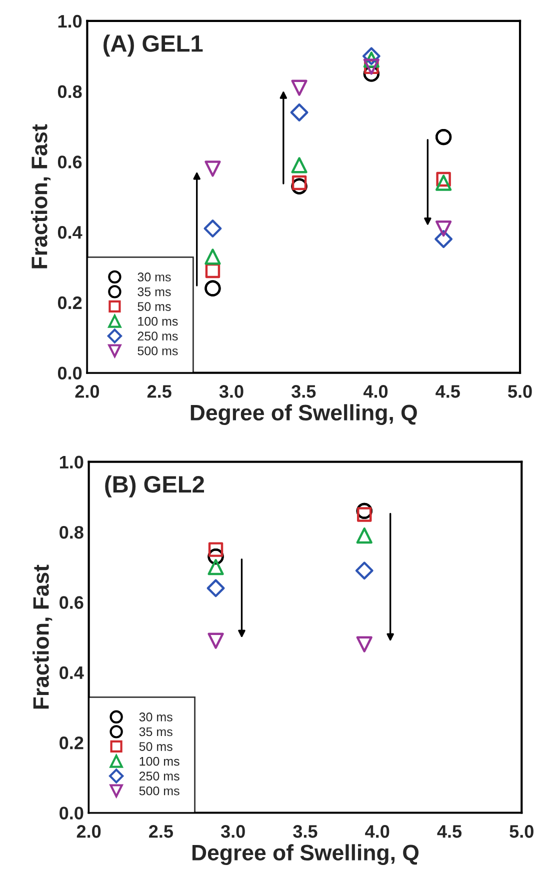 Image resolution: width=535 pixels, height=873 pixels. I want to click on text: (B) GEL2, so click(154, 486).